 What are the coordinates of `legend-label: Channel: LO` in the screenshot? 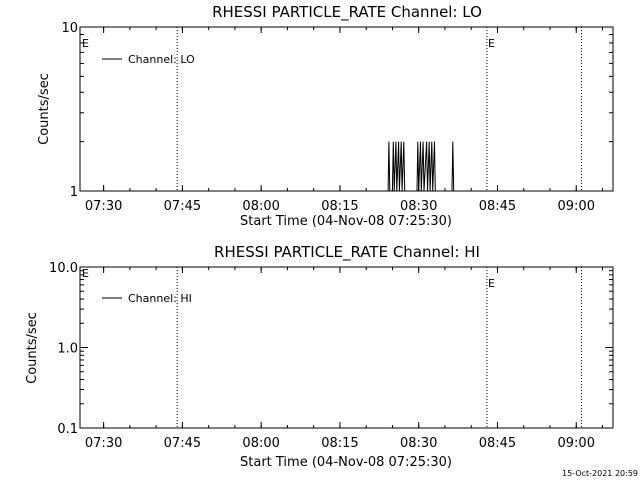 It's located at (161, 59).